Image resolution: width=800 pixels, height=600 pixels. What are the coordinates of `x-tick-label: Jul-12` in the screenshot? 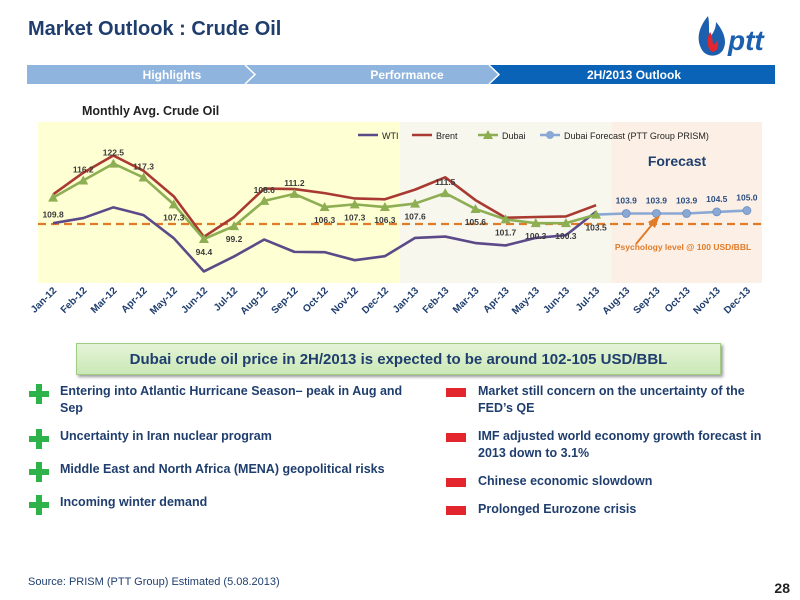 It's located at (226, 299).